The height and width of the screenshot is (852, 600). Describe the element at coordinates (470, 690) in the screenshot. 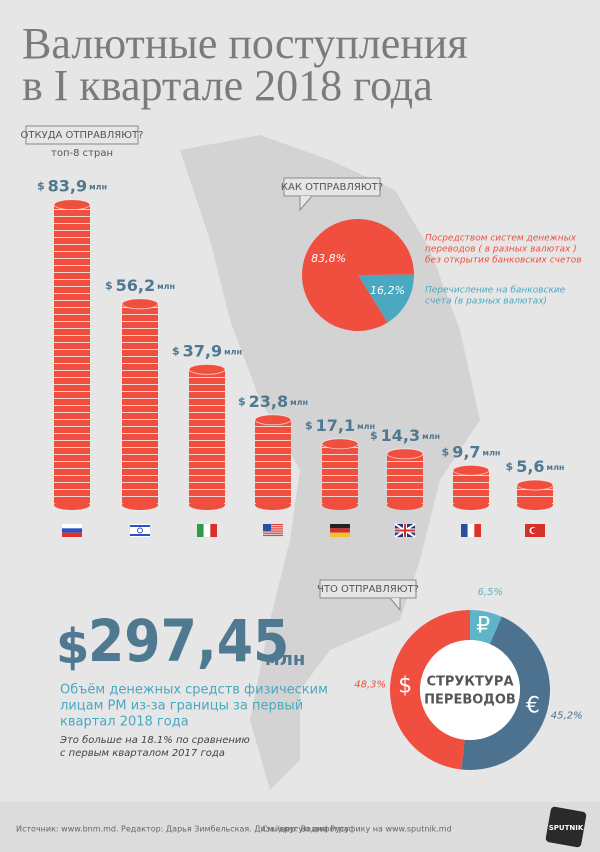

I see `donut-center` at that location.